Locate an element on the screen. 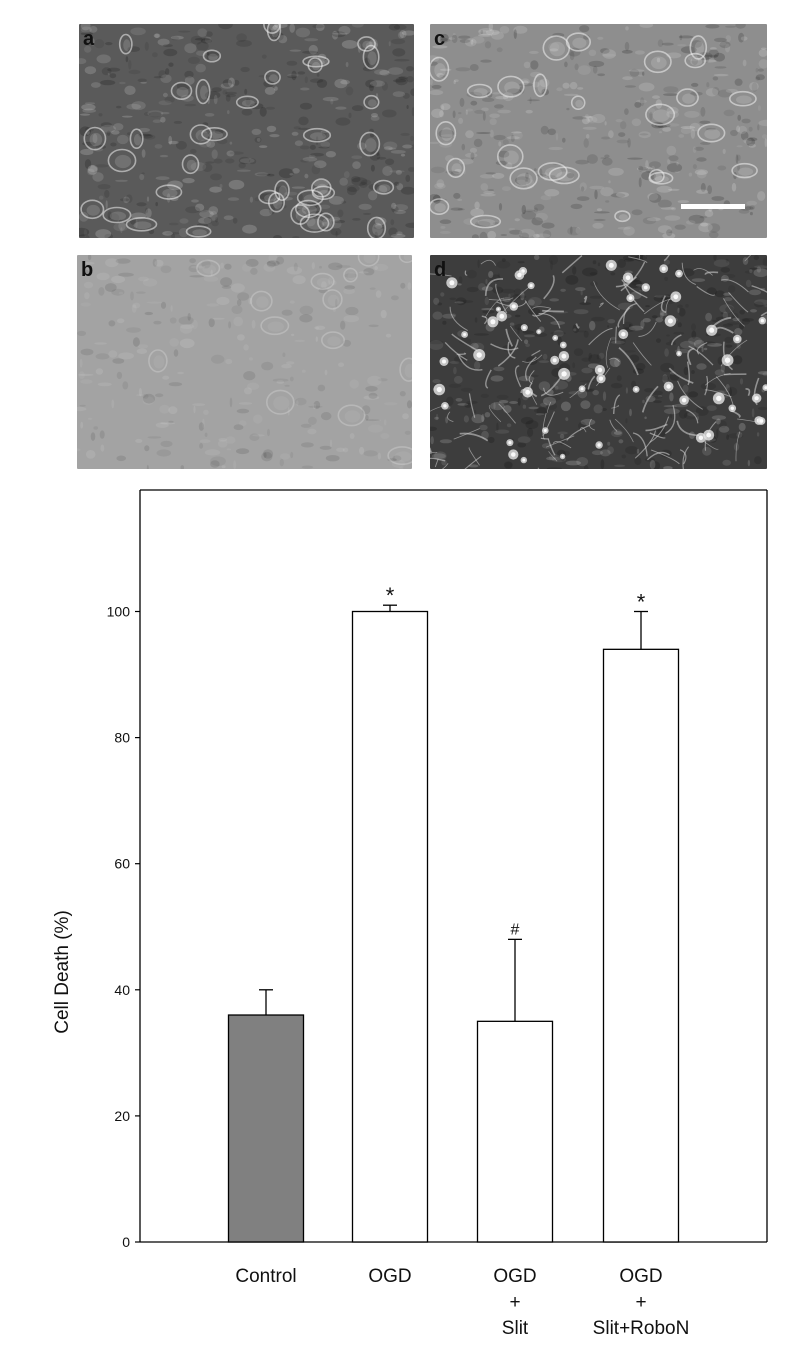  micrograph-panel-d: d is located at coordinates (598, 362).